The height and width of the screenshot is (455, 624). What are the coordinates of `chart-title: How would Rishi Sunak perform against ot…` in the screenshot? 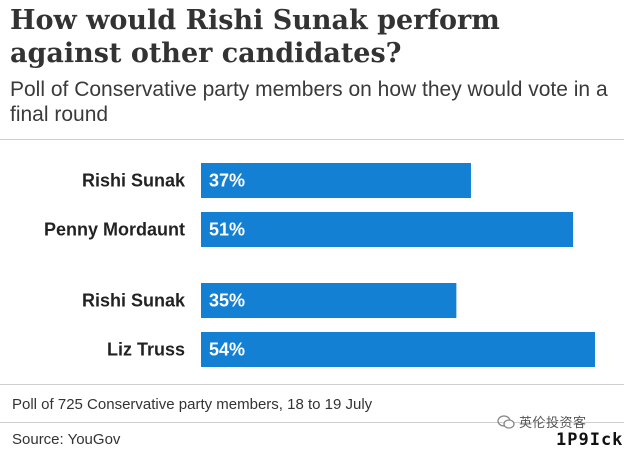 It's located at (255, 37).